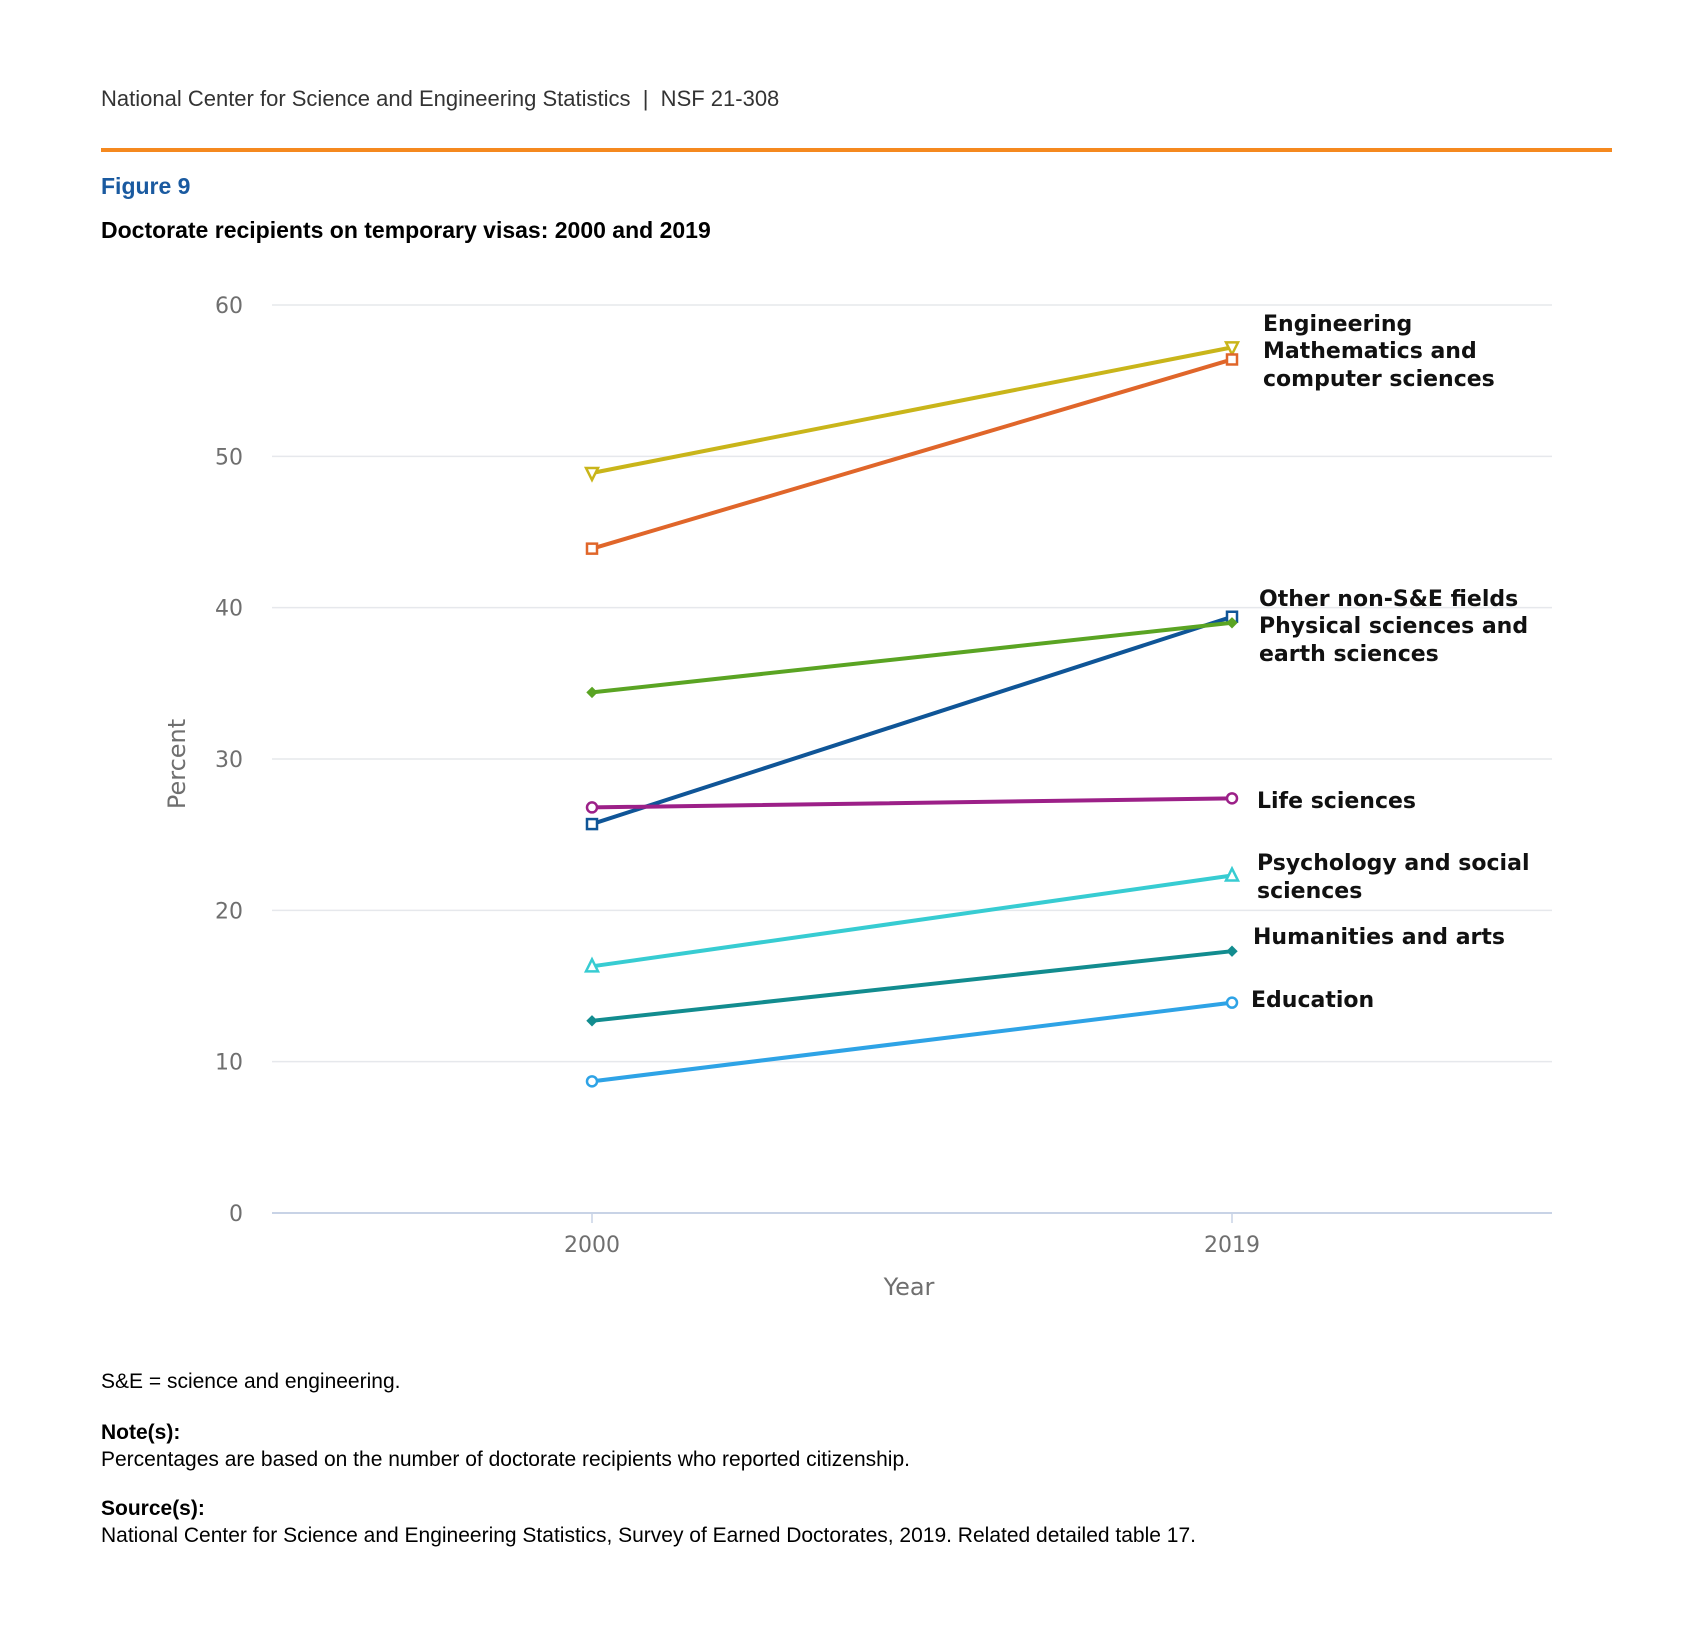 The width and height of the screenshot is (1699, 1636). I want to click on y-tick-label: 20, so click(229, 911).